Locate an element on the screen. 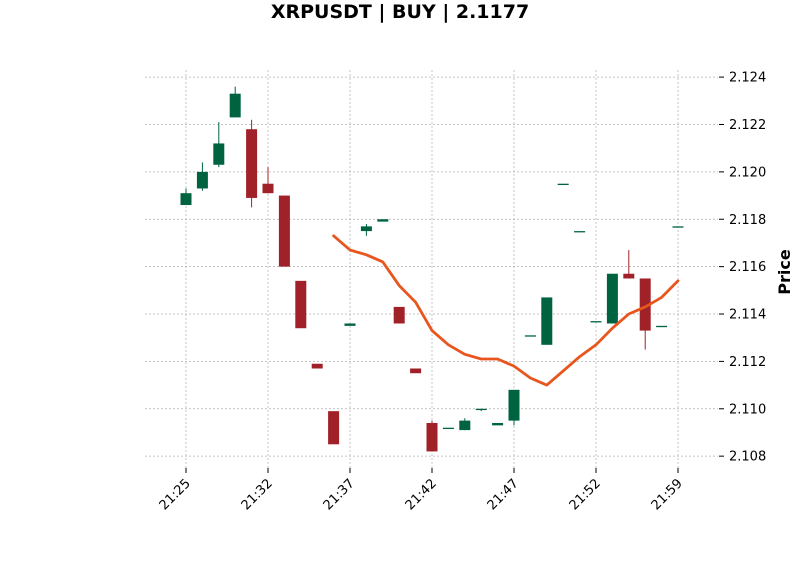 The height and width of the screenshot is (575, 800). moving-average-layer is located at coordinates (506, 310).